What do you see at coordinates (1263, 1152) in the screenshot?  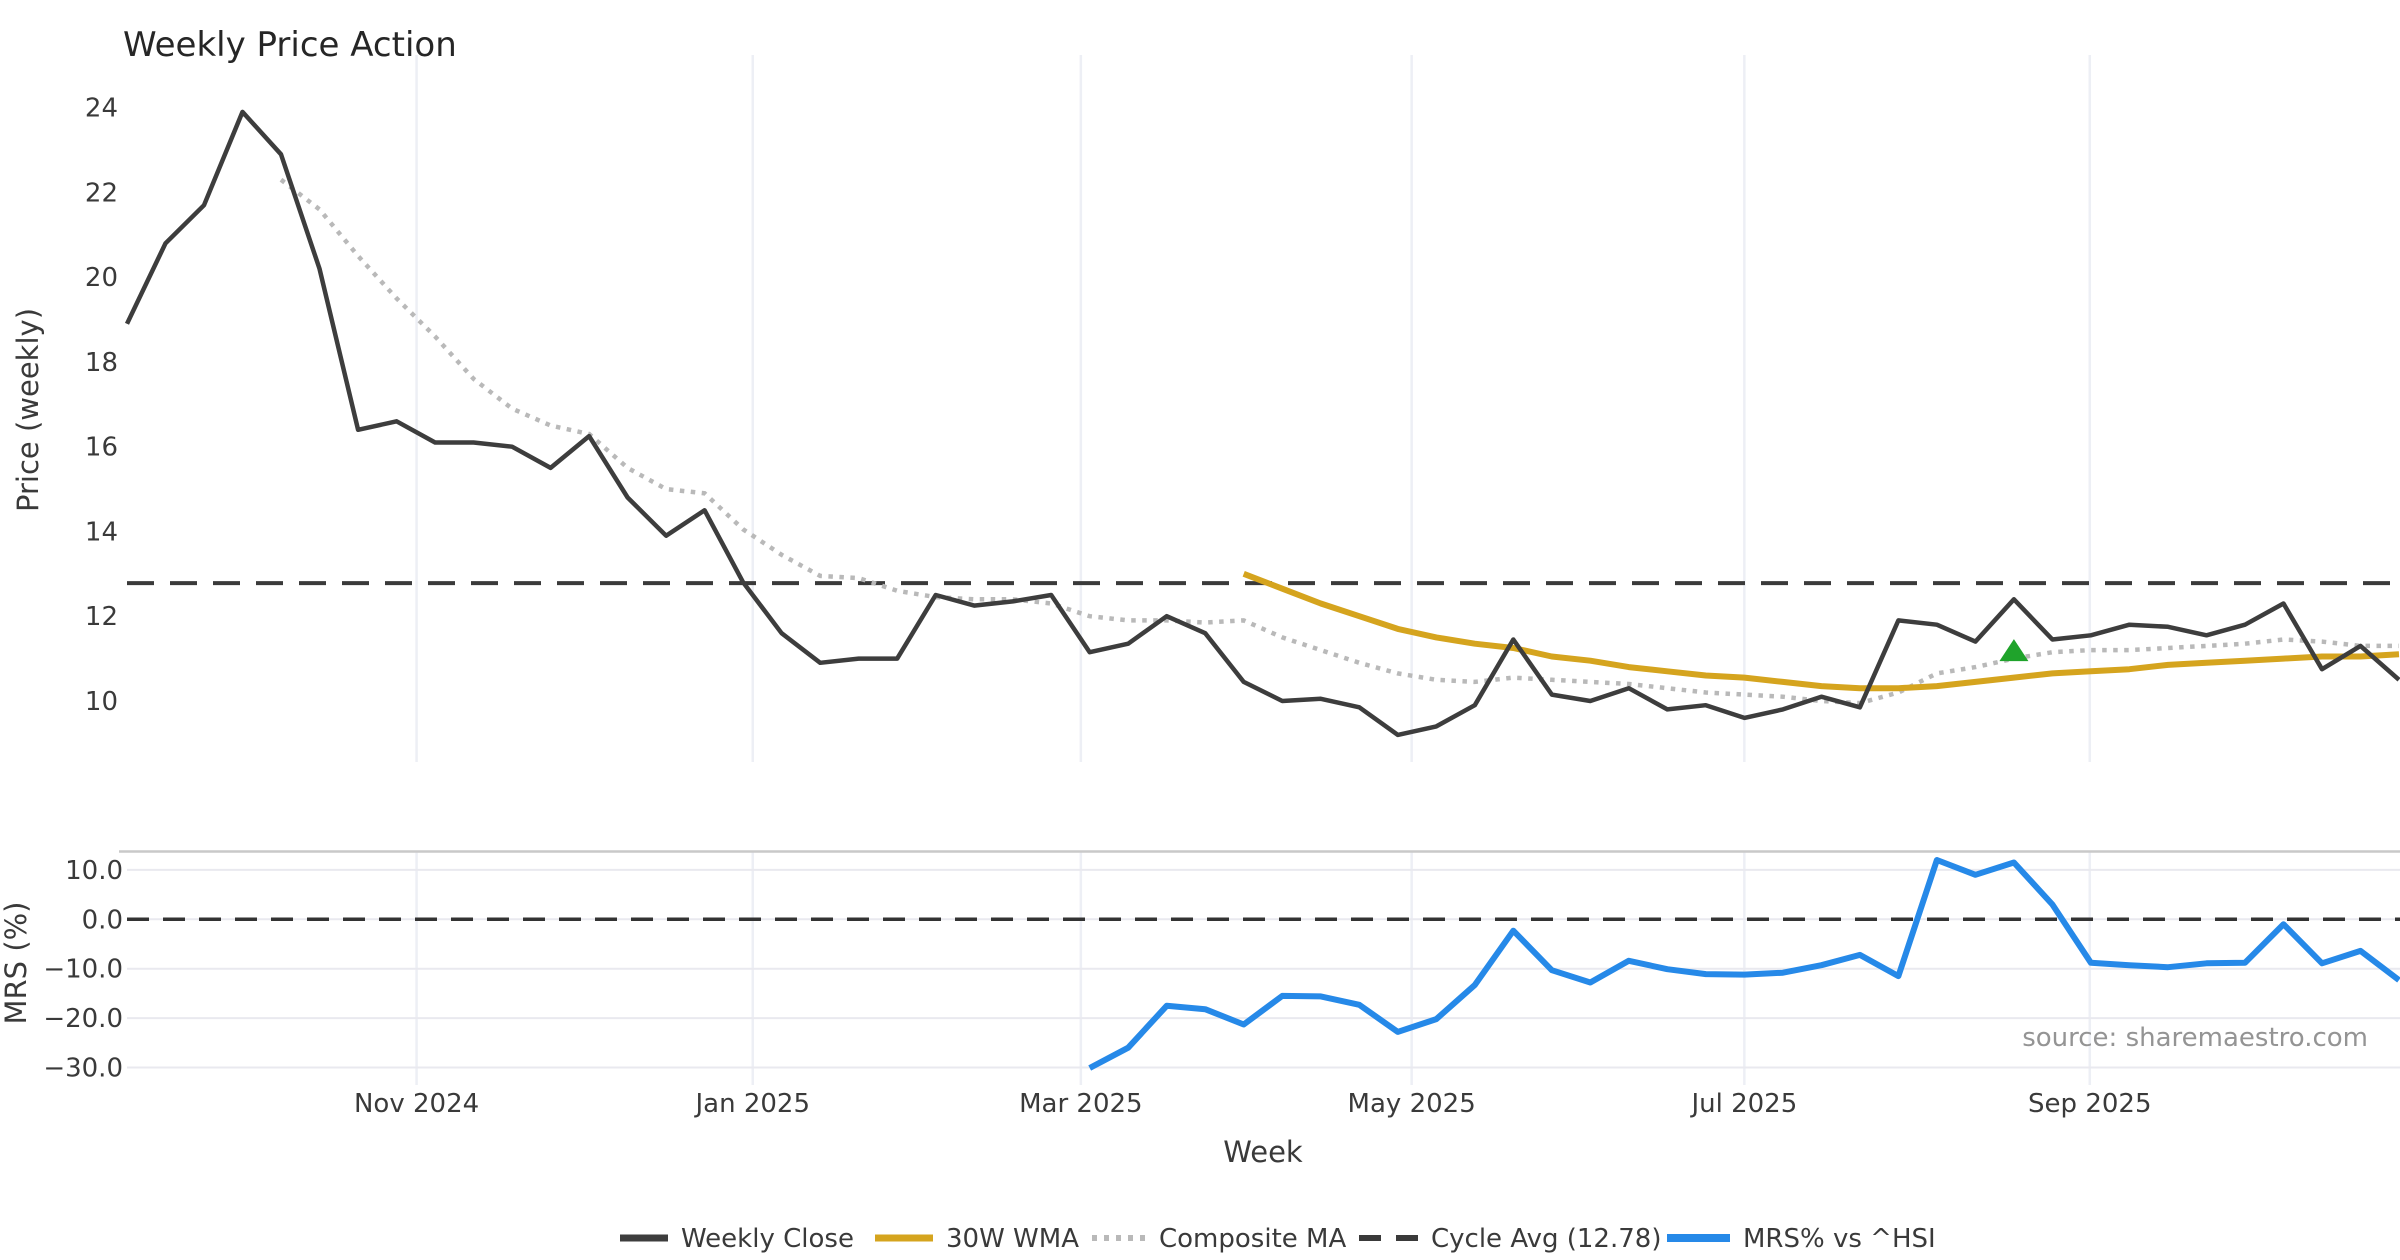 I see `week-axis-label: Week` at bounding box center [1263, 1152].